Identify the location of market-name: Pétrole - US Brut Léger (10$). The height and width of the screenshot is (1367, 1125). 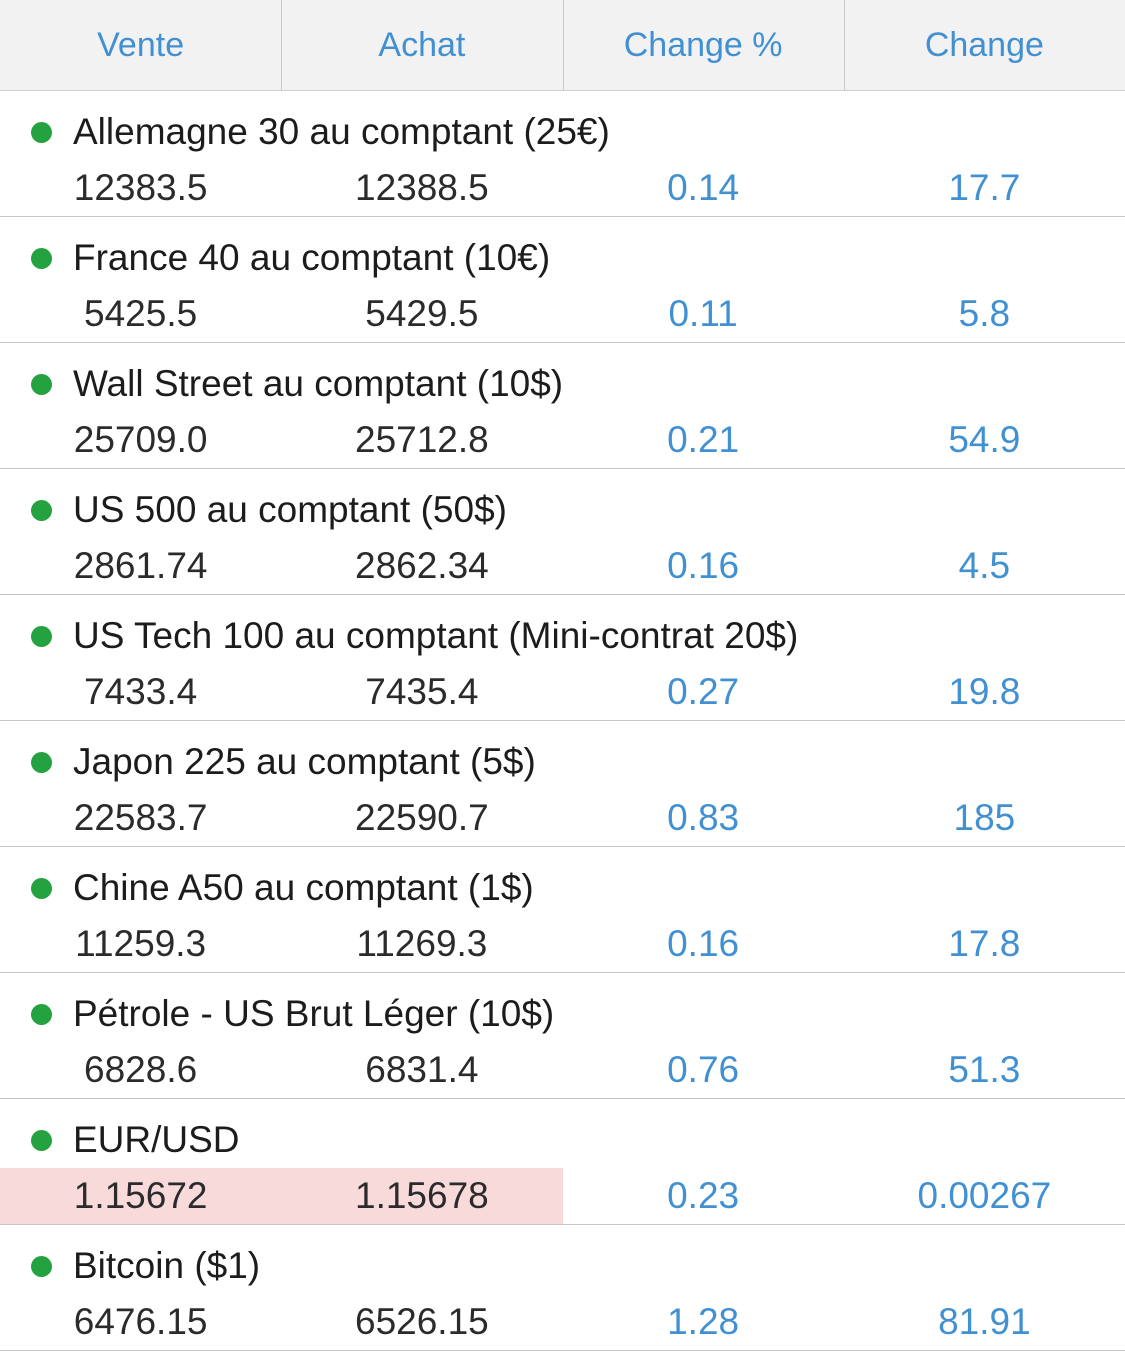
(314, 1013).